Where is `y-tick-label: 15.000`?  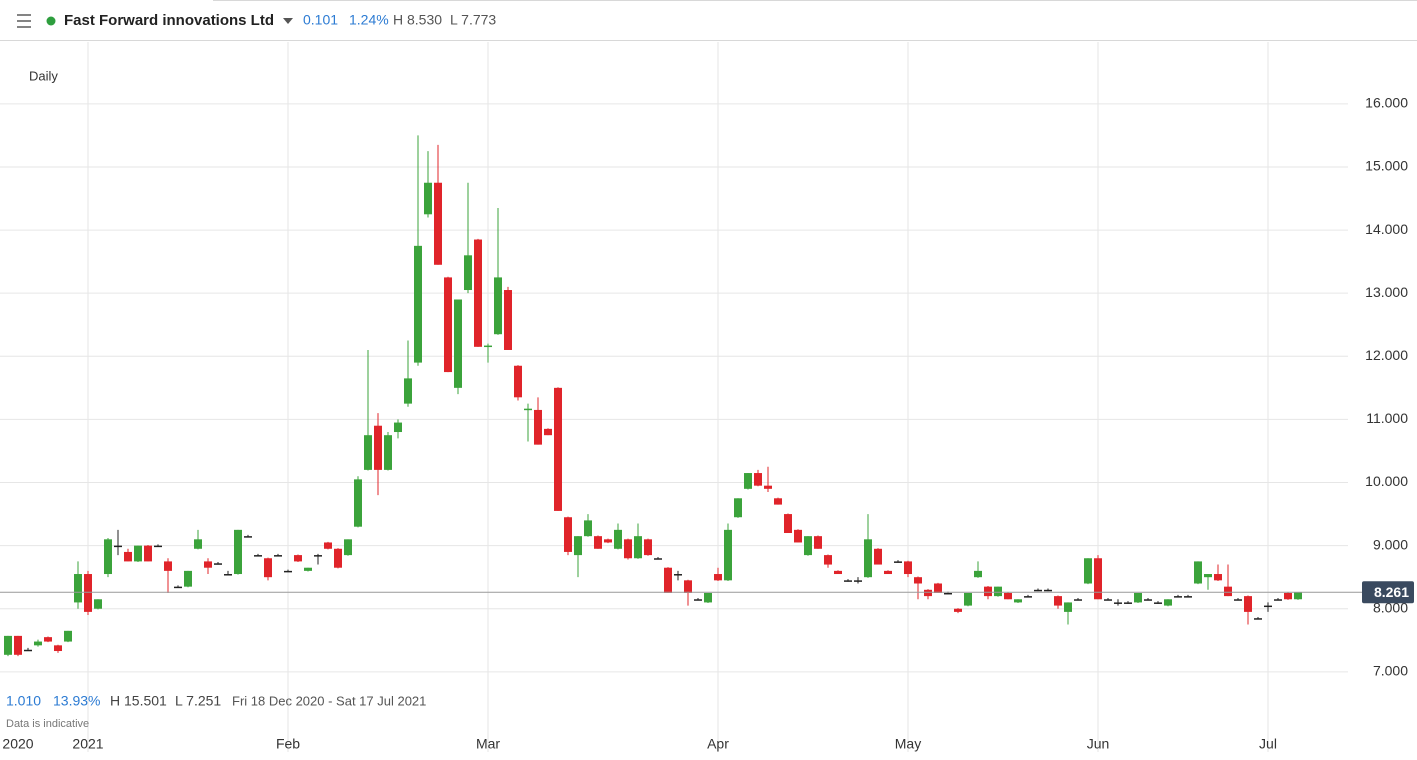 y-tick-label: 15.000 is located at coordinates (1386, 166).